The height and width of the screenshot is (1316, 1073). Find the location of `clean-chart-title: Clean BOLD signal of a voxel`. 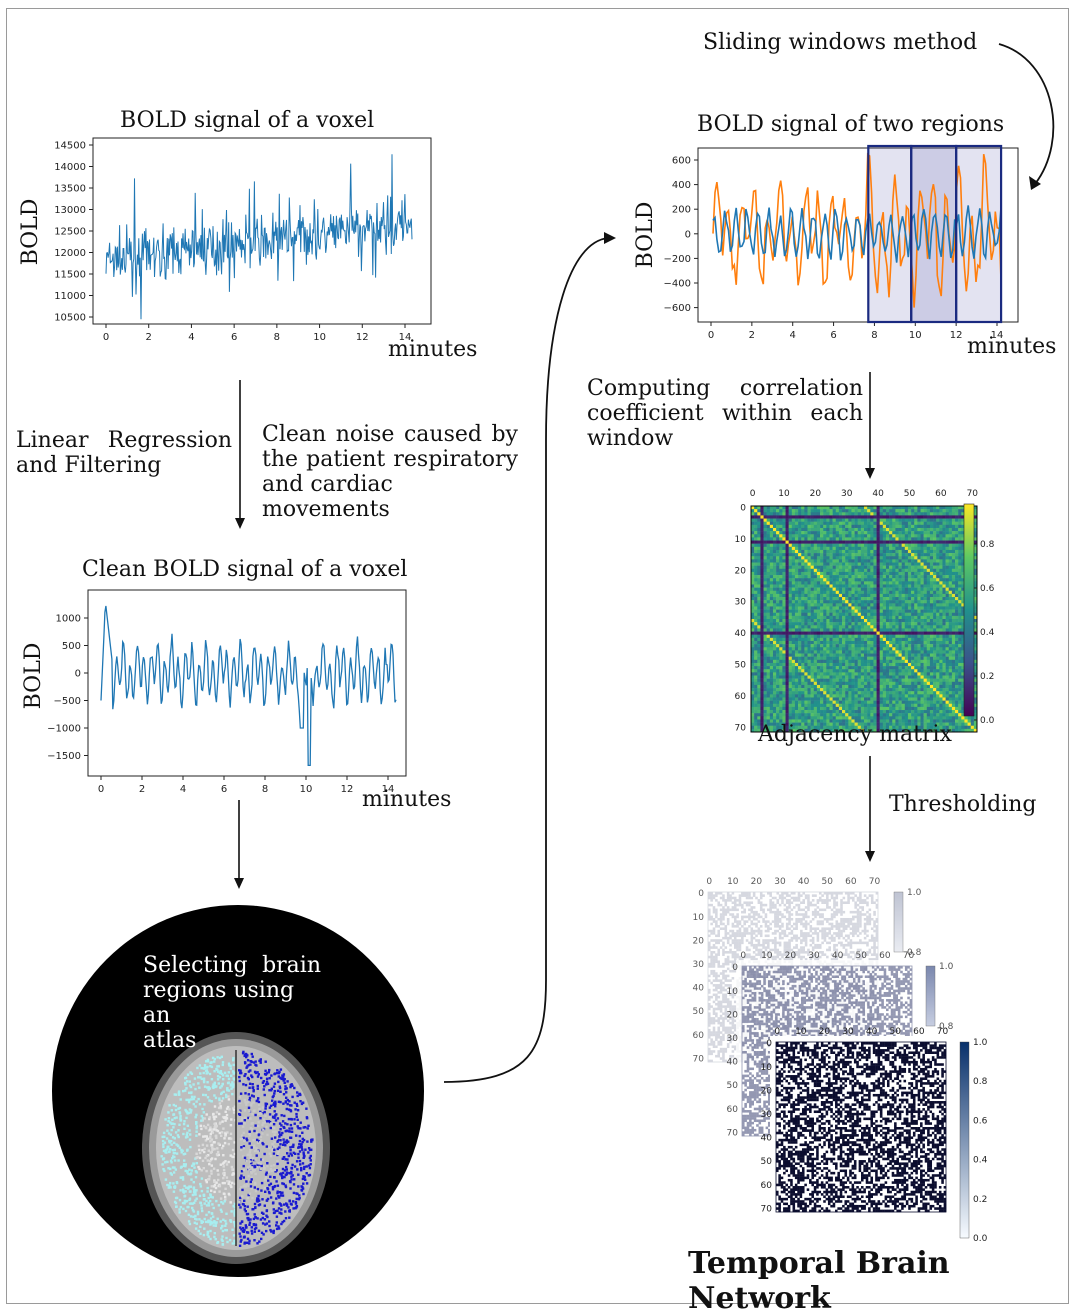

clean-chart-title: Clean BOLD signal of a voxel is located at coordinates (244, 569).